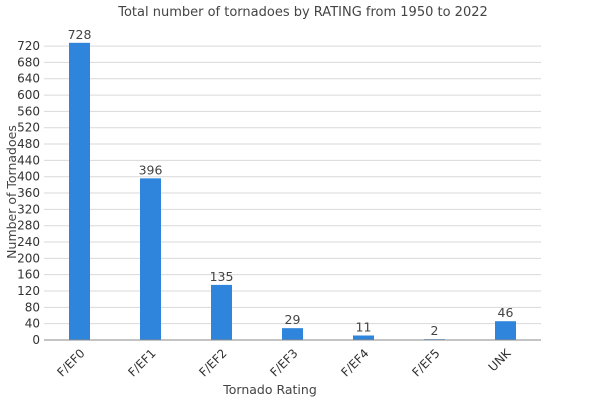 This screenshot has width=590, height=404. What do you see at coordinates (435, 330) in the screenshot?
I see `data-label: 2` at bounding box center [435, 330].